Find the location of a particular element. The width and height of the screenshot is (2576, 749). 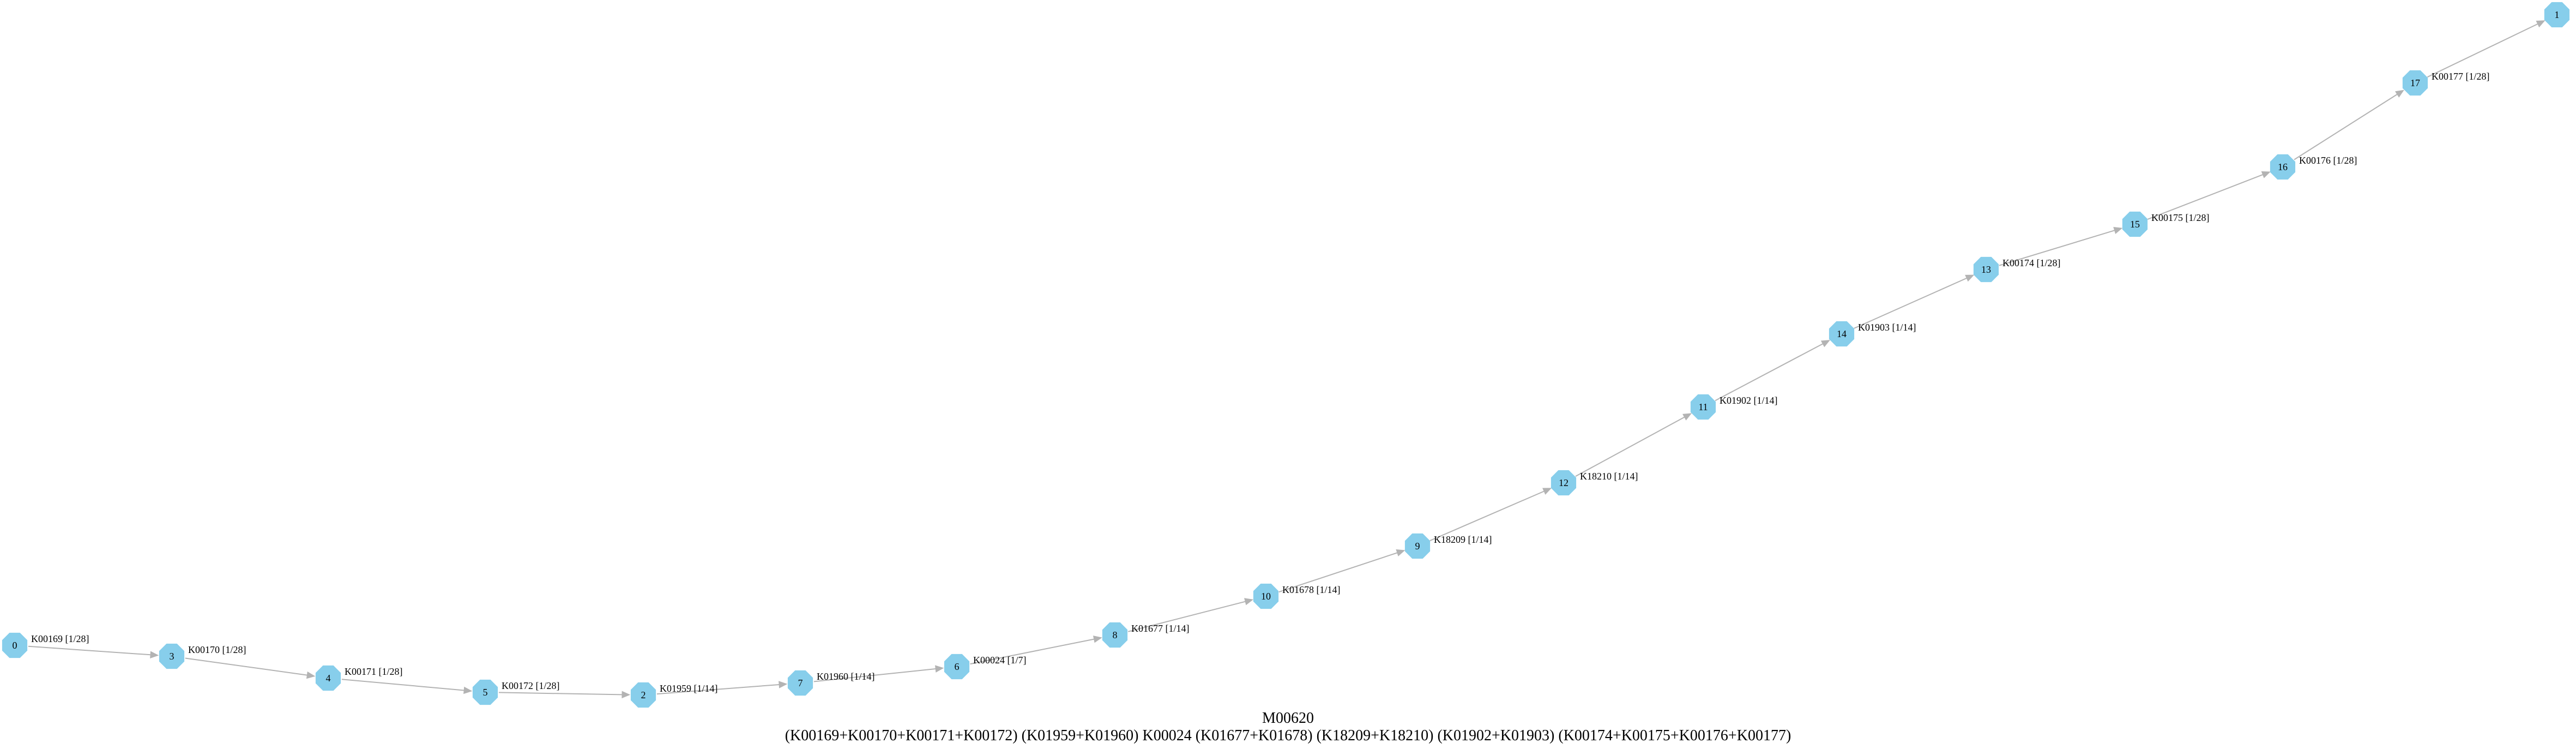

node-16: 16 is located at coordinates (2283, 167).